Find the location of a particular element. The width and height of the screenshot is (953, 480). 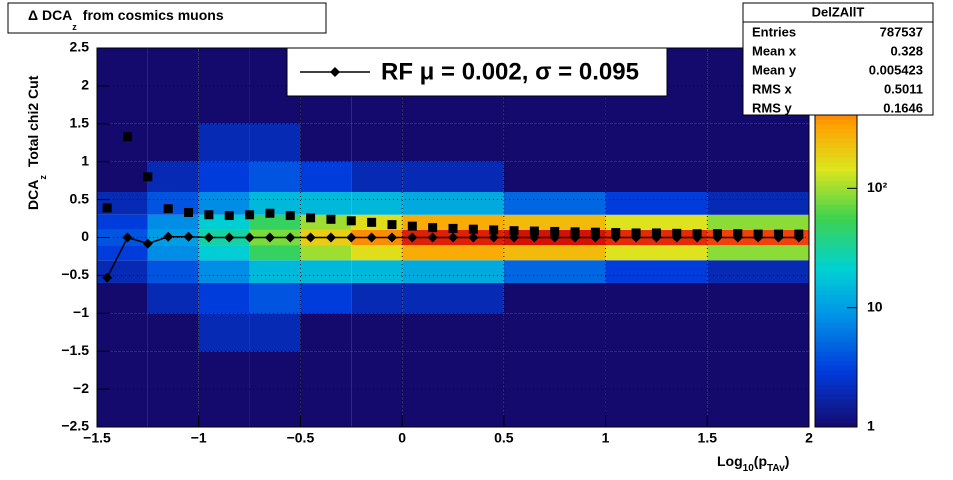

label-sub: TAv is located at coordinates (776, 468).